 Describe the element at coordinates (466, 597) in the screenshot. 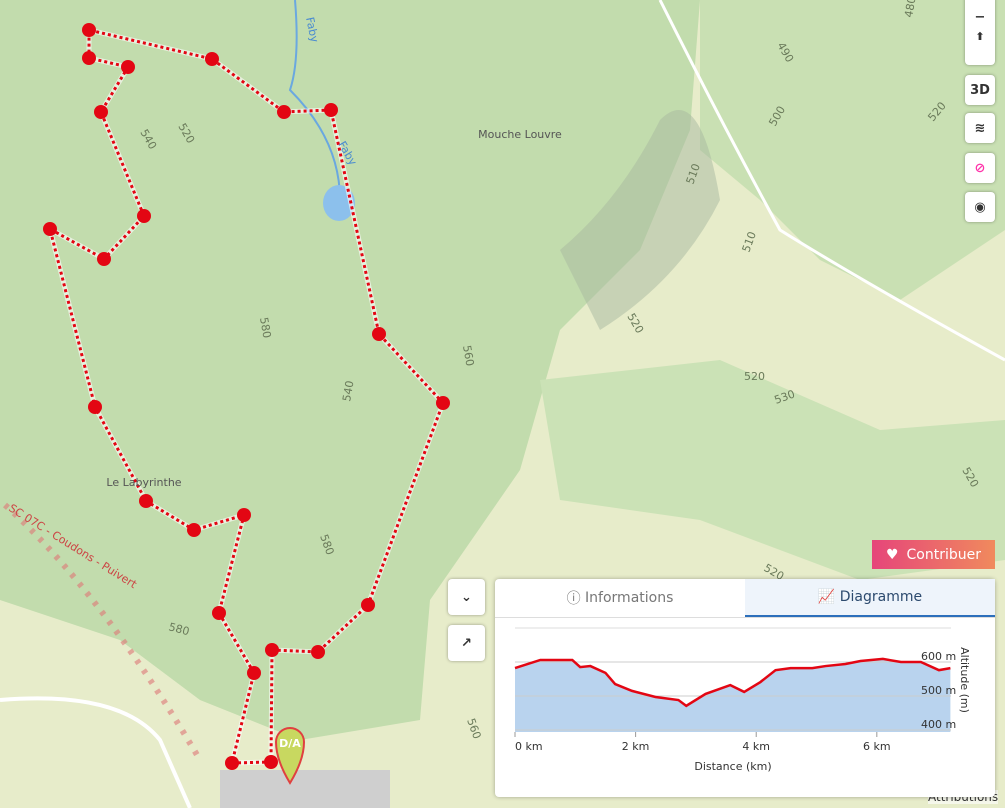

I see `collapse-button: ⌄` at that location.